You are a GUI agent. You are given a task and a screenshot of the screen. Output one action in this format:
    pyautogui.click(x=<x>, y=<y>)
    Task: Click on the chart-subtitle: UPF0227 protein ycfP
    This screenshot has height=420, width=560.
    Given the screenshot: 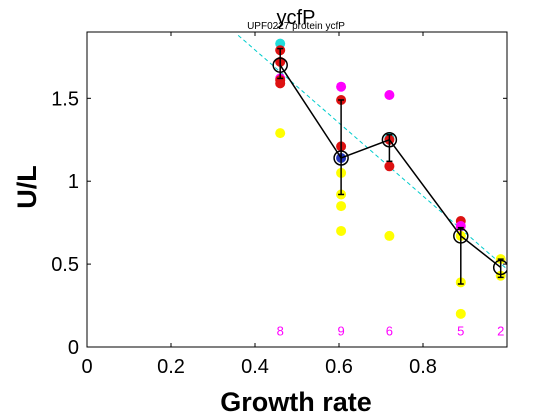 What is the action you would take?
    pyautogui.click(x=296, y=26)
    